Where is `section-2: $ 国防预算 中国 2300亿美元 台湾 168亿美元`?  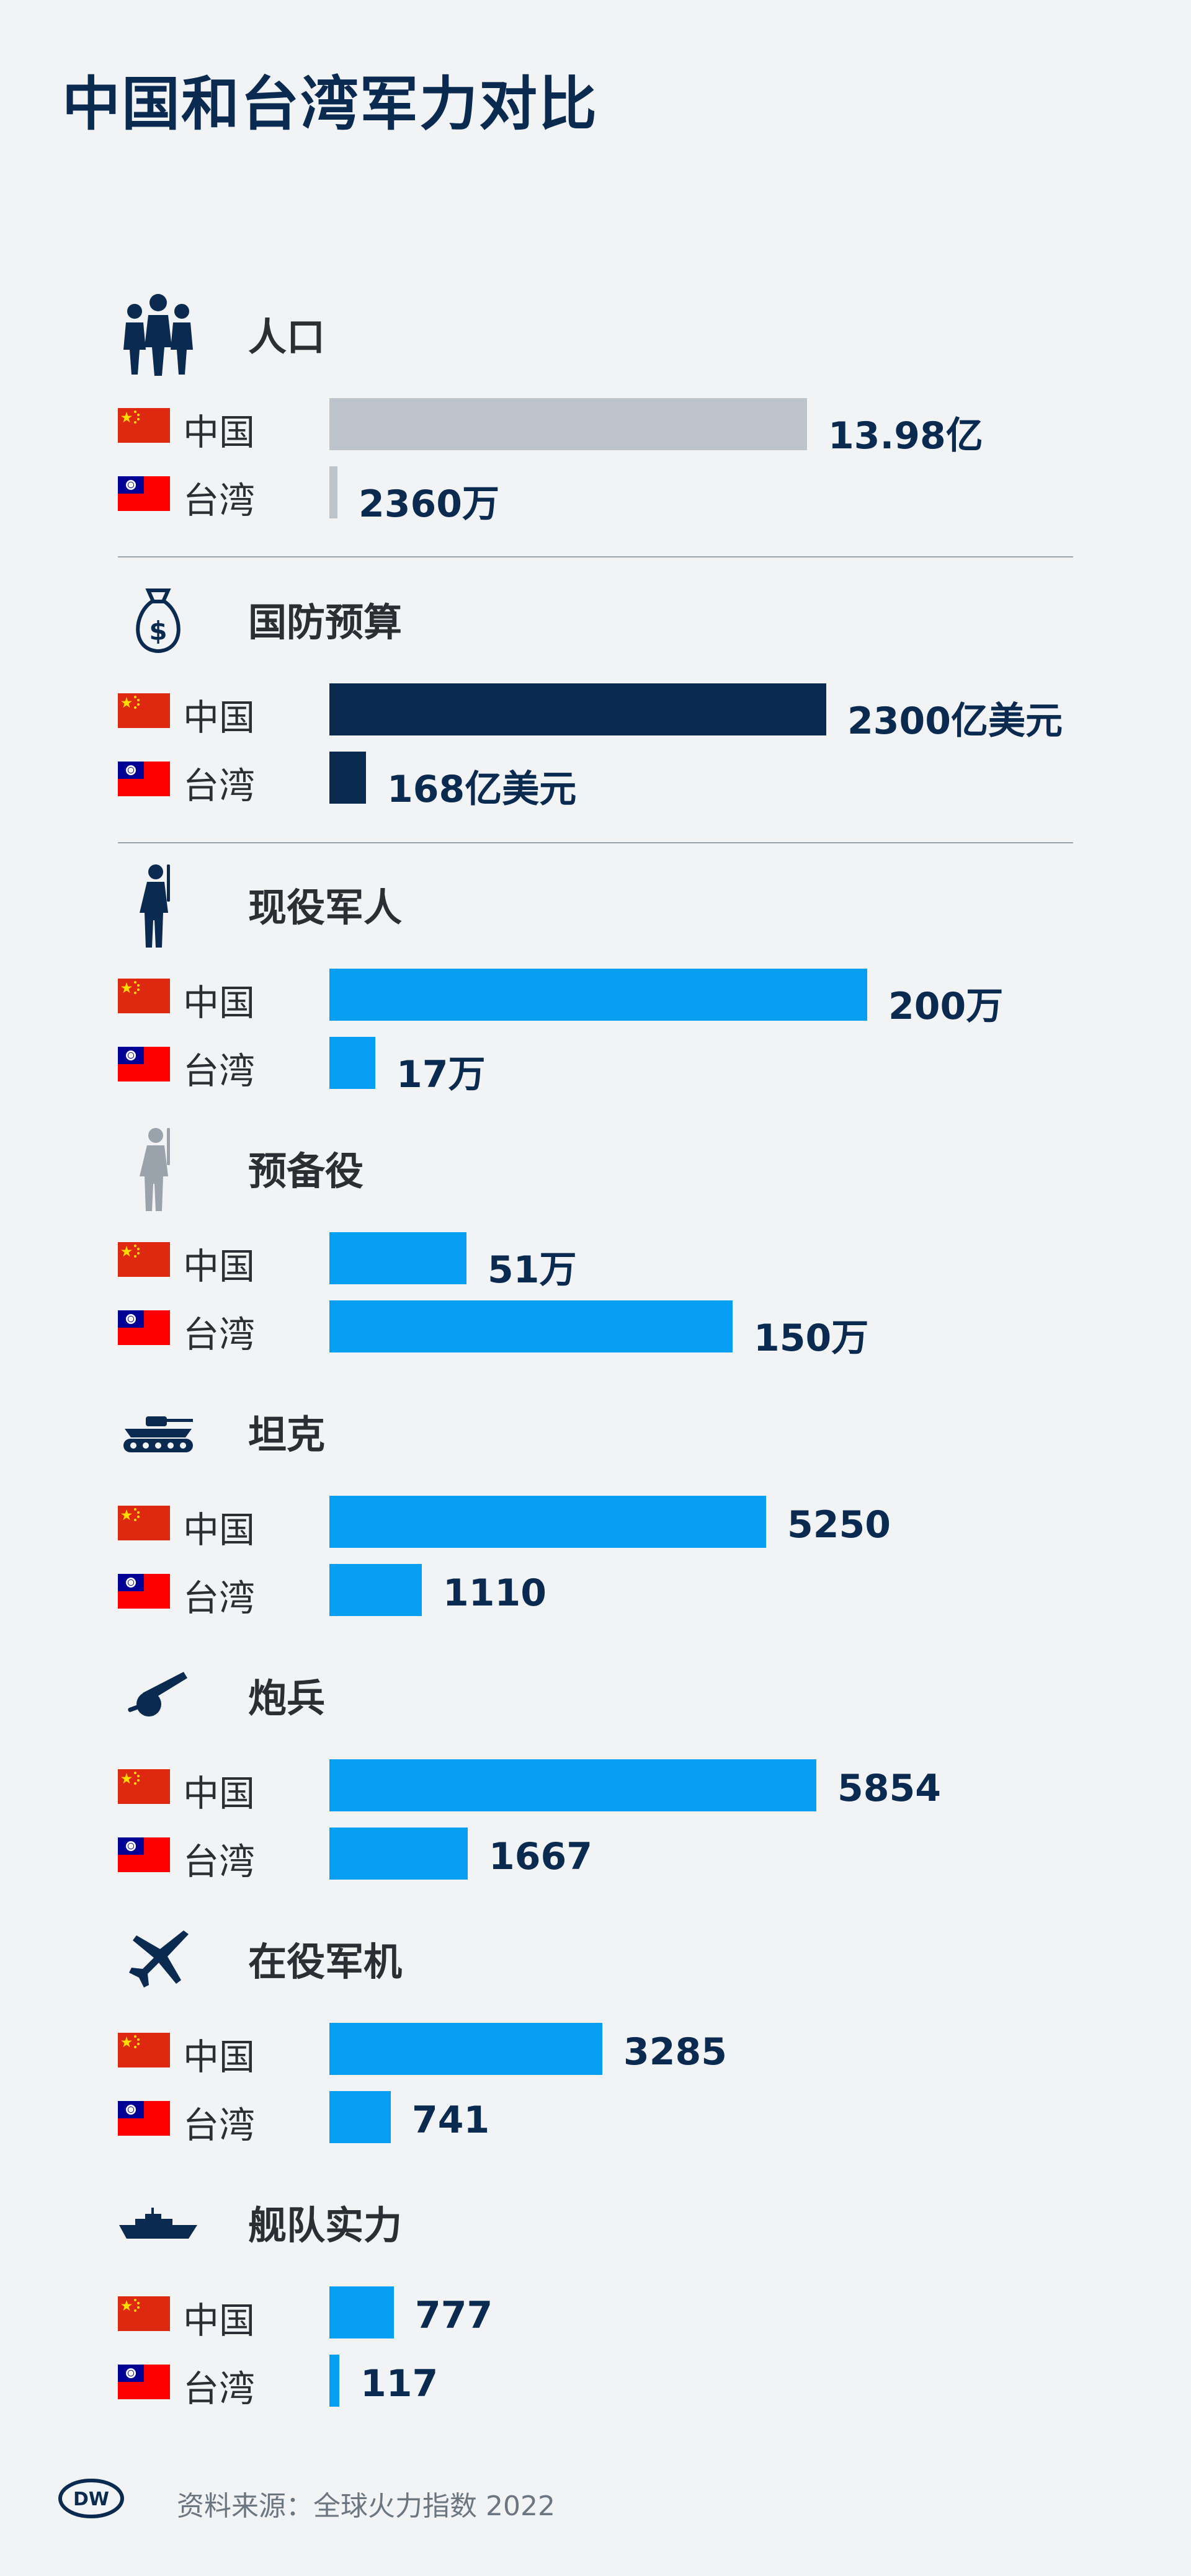
section-2: $ 国防预算 中国 2300亿美元 台湾 168亿美元 is located at coordinates (595, 698).